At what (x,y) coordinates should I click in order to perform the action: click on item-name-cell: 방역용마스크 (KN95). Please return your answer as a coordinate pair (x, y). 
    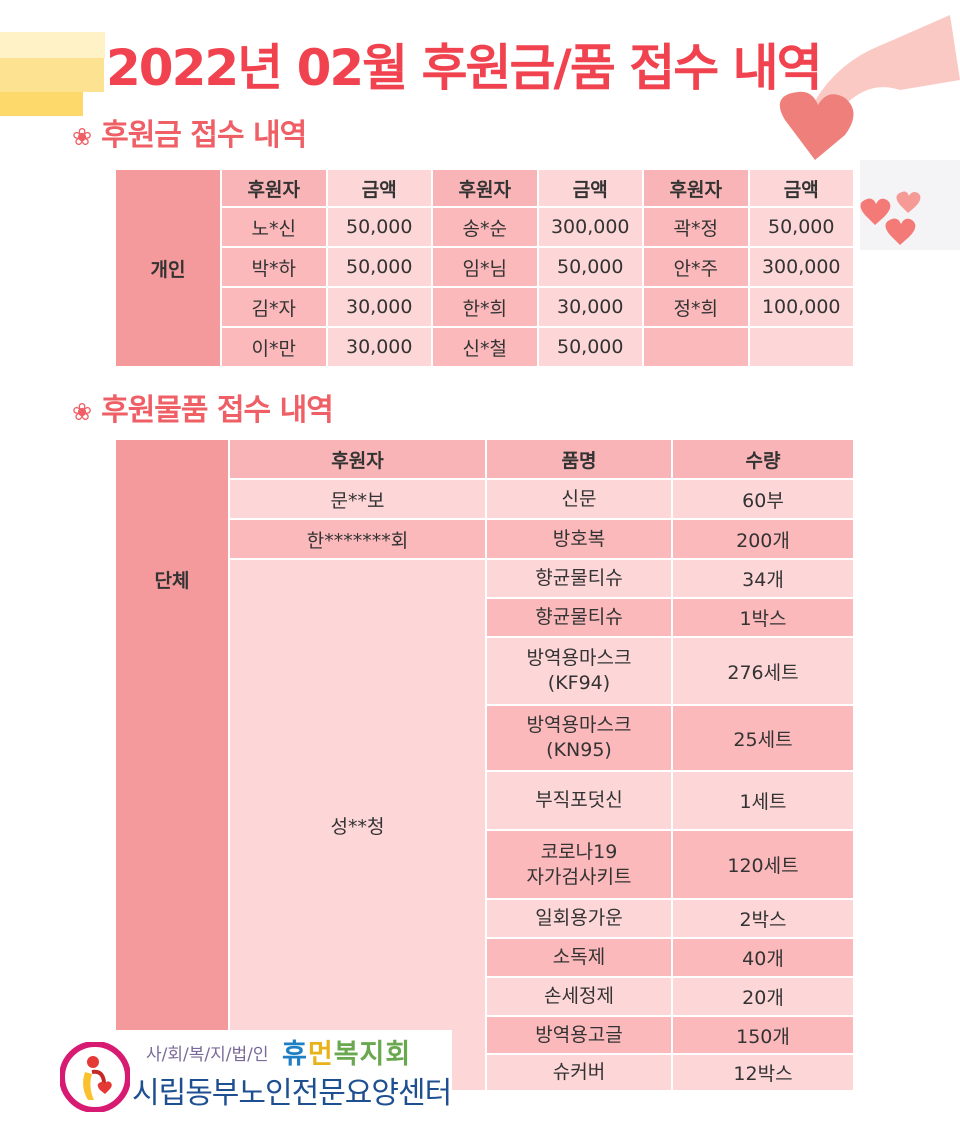
    Looking at the image, I should click on (579, 738).